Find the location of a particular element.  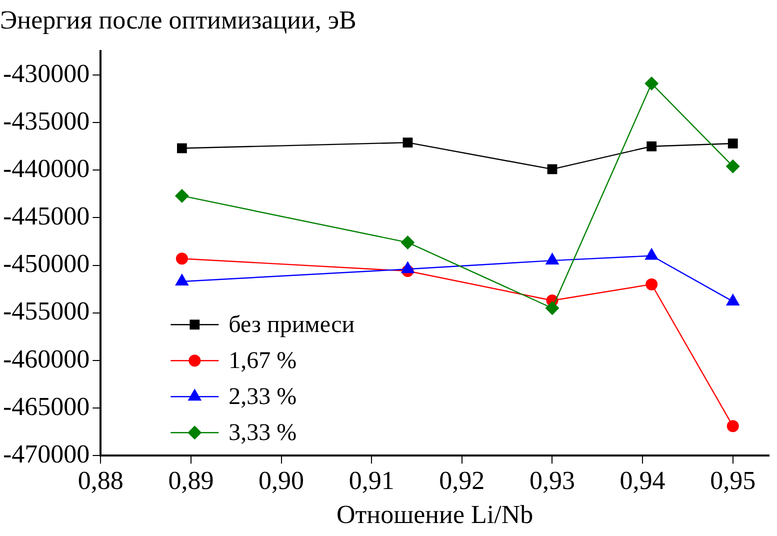

legend-label: 2,33 % is located at coordinates (262, 397).